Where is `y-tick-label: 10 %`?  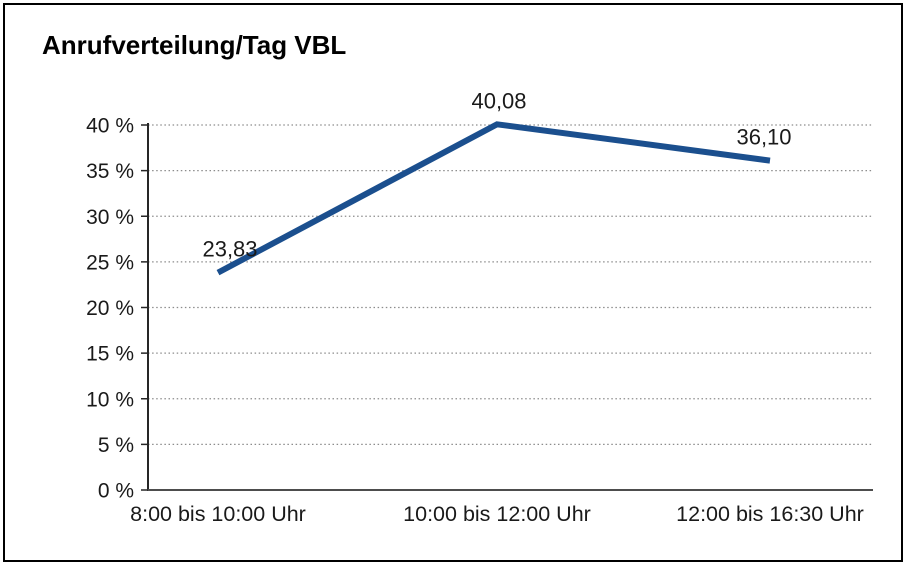
y-tick-label: 10 % is located at coordinates (110, 399).